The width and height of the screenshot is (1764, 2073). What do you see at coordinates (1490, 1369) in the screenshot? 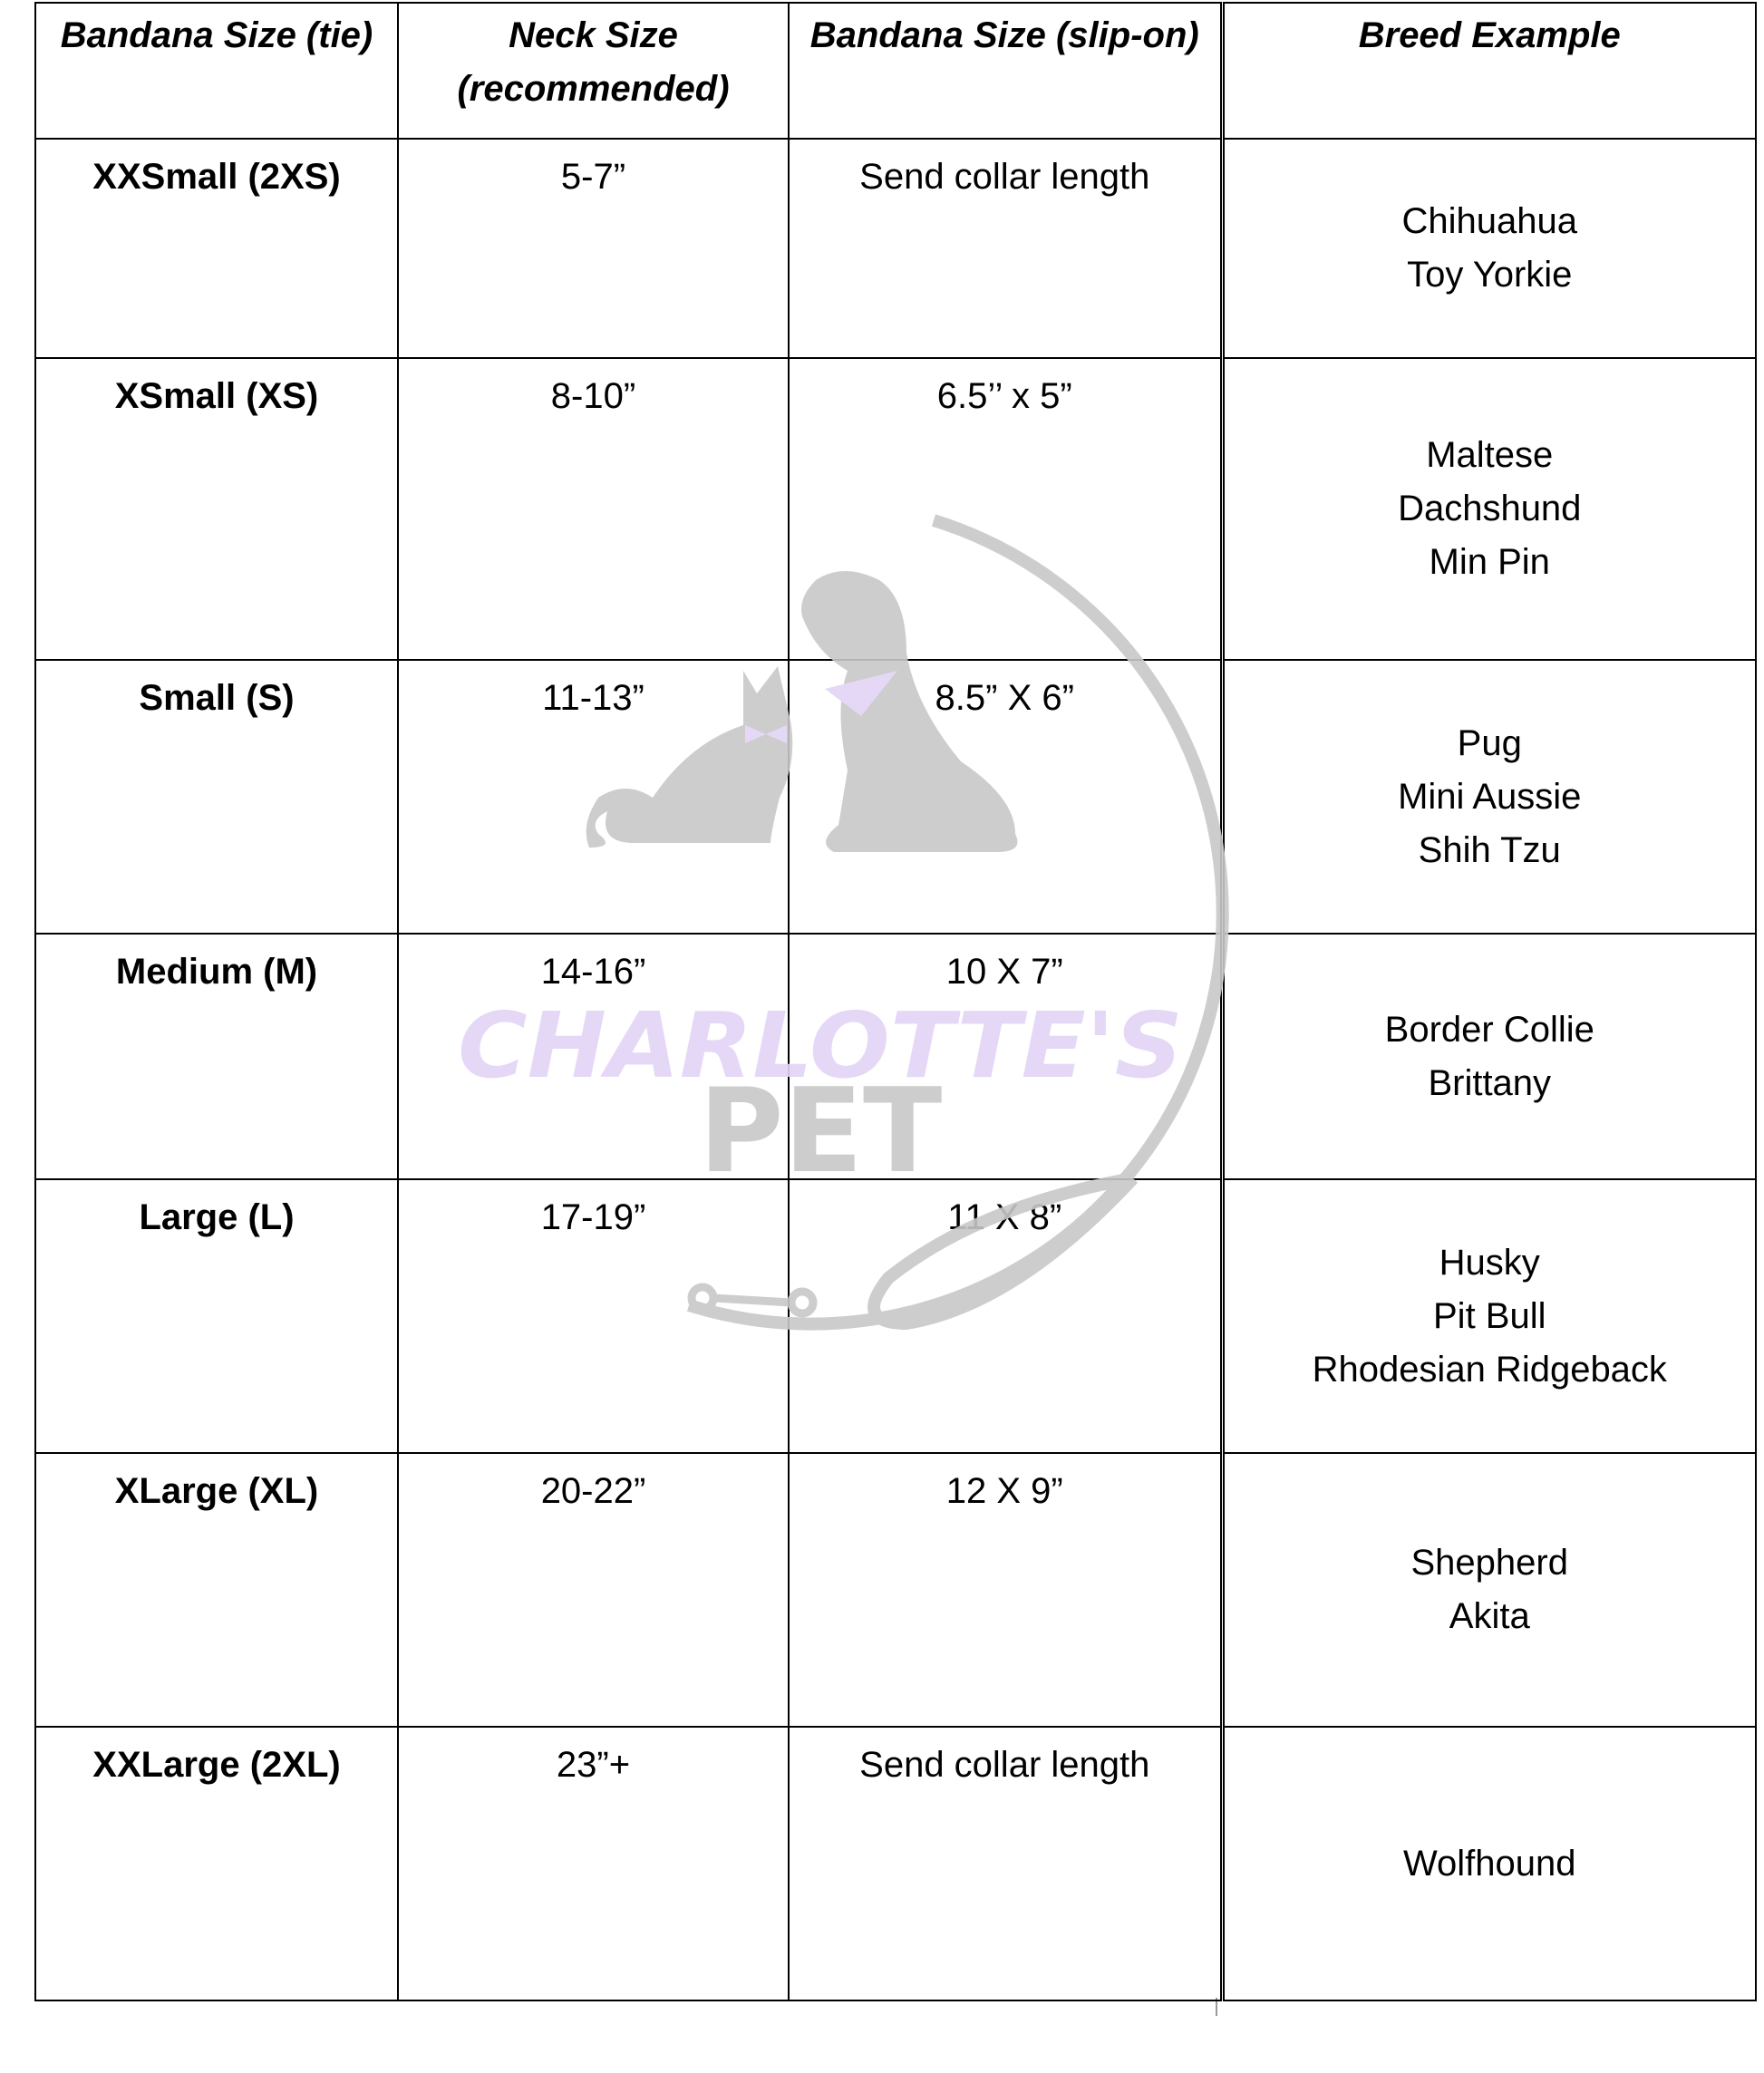
I see `breed-name: Rhodesian Ridgeback` at bounding box center [1490, 1369].